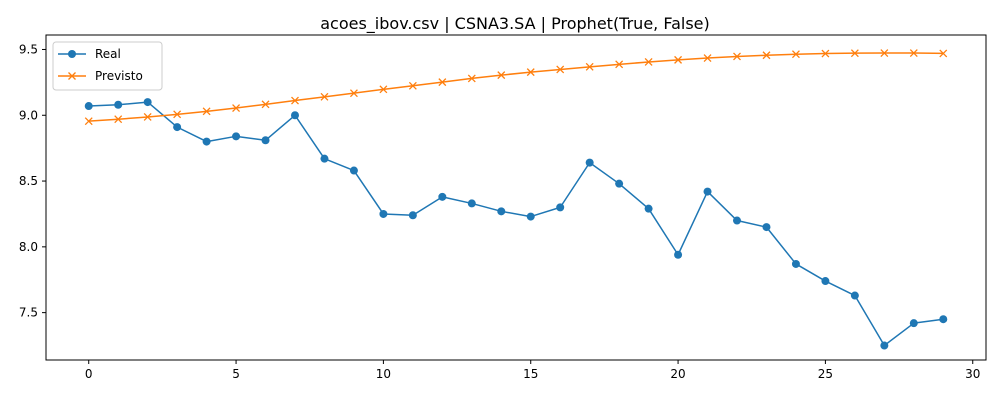 The width and height of the screenshot is (1000, 404). Describe the element at coordinates (825, 374) in the screenshot. I see `x-tick-label: 25` at that location.